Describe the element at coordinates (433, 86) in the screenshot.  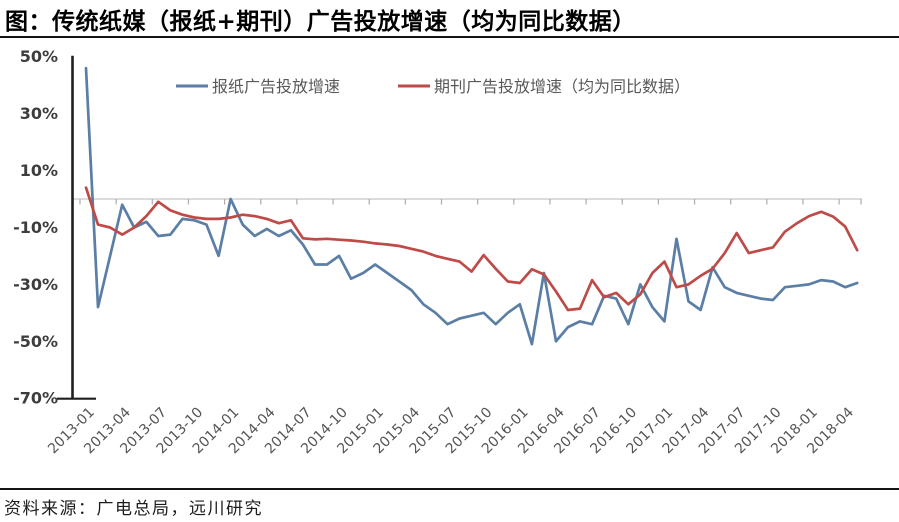
I see `legend: 报纸广告投放增速 期刊广告投放增速（均为同比数据）` at that location.